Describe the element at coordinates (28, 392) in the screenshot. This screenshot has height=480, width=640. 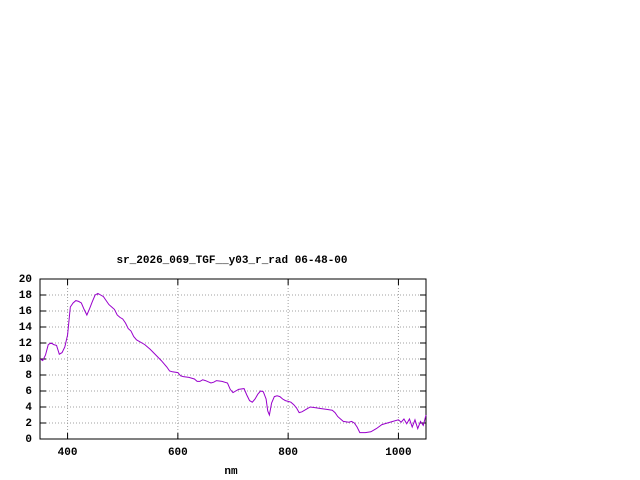
I see `y-tick-label: 6` at that location.